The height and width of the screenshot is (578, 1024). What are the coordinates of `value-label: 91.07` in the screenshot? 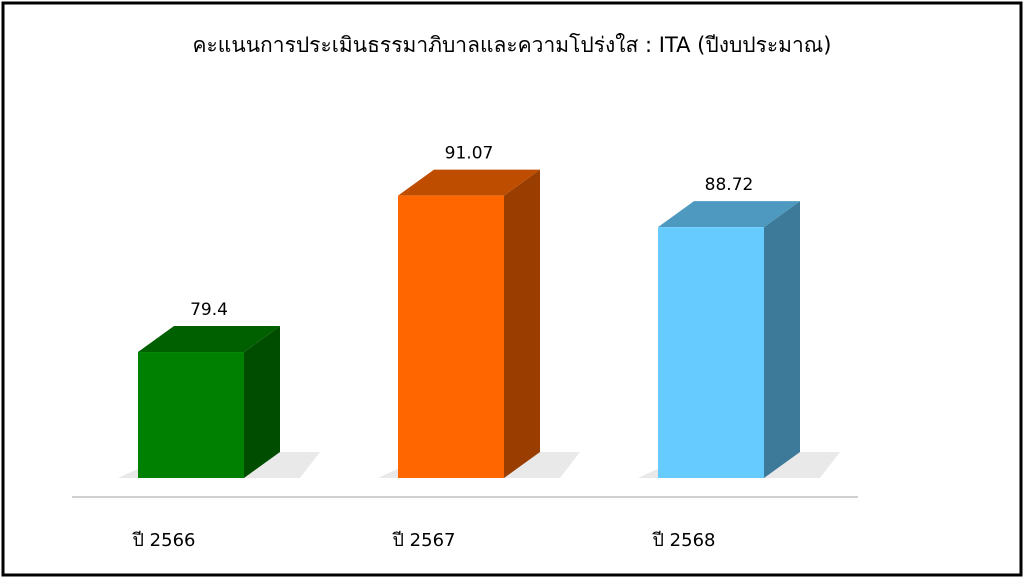 It's located at (469, 154).